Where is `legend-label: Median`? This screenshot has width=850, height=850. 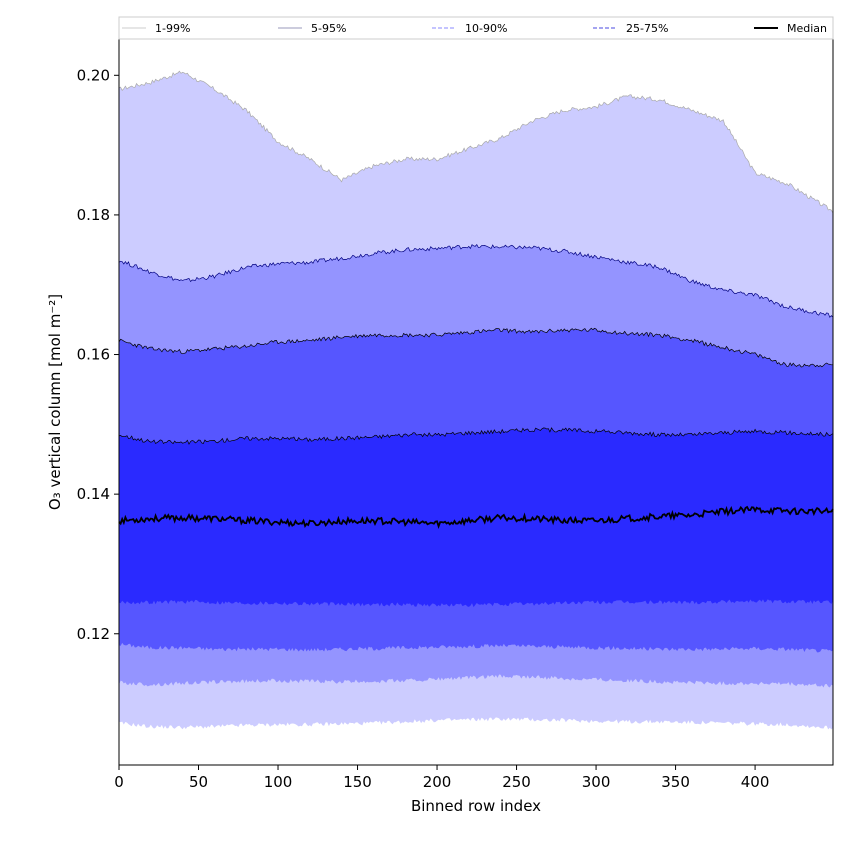
legend-label: Median is located at coordinates (807, 28).